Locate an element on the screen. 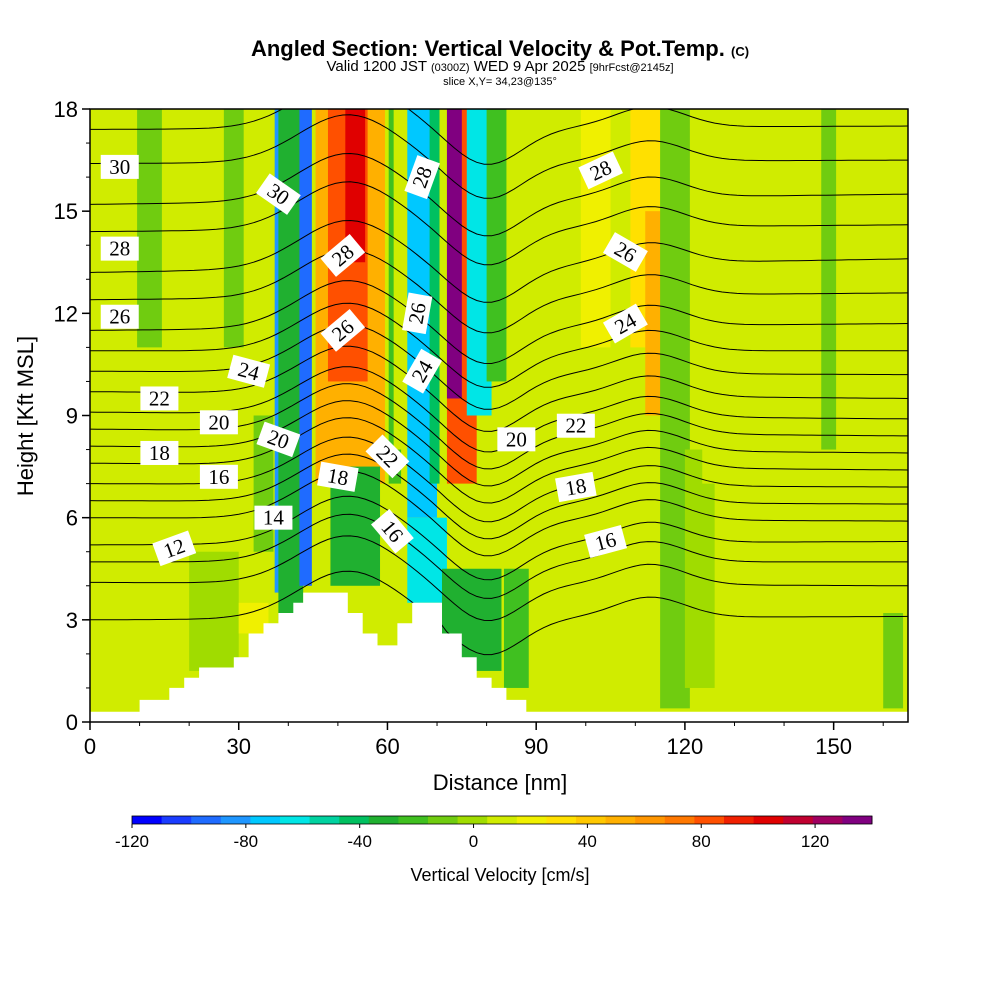 The image size is (1000, 1000). colorbar-tick-label: 0 is located at coordinates (473, 841).